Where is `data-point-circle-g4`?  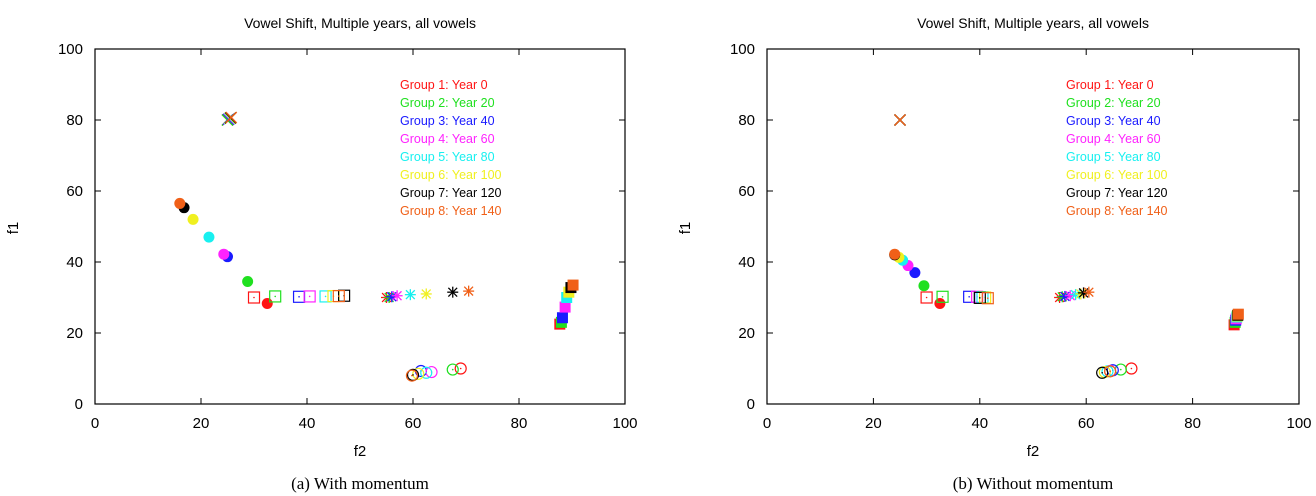
data-point-circle-g4 is located at coordinates (224, 254).